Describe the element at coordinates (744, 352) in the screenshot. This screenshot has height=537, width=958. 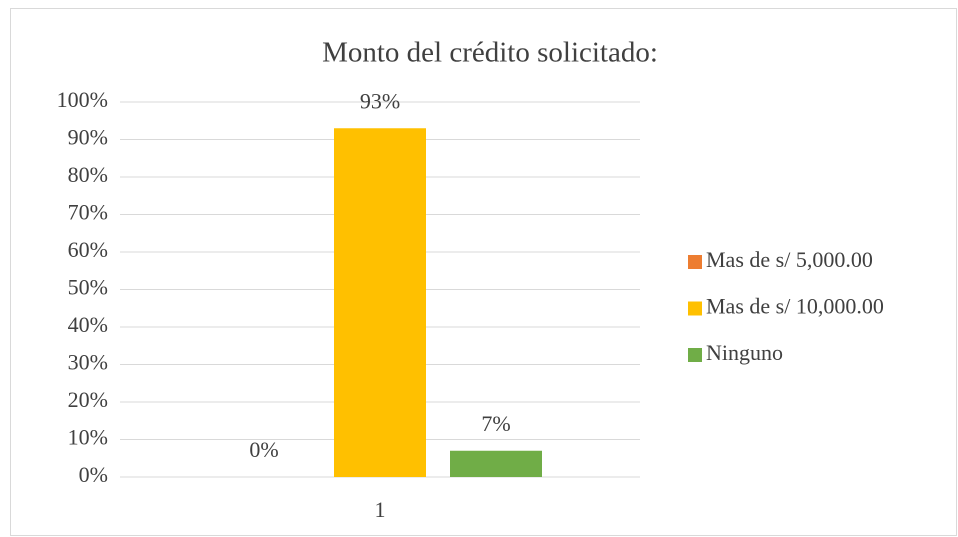
I see `legend-label: Ninguno` at that location.